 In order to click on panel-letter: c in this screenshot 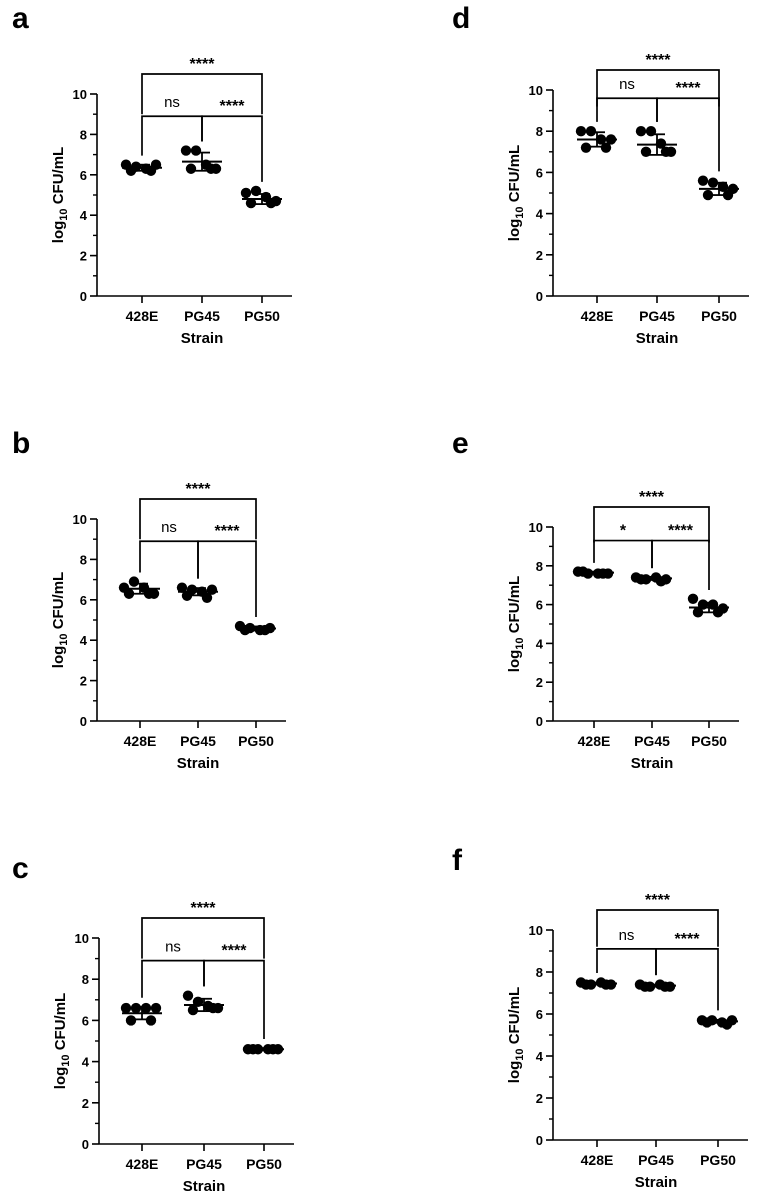, I will do `click(20, 868)`.